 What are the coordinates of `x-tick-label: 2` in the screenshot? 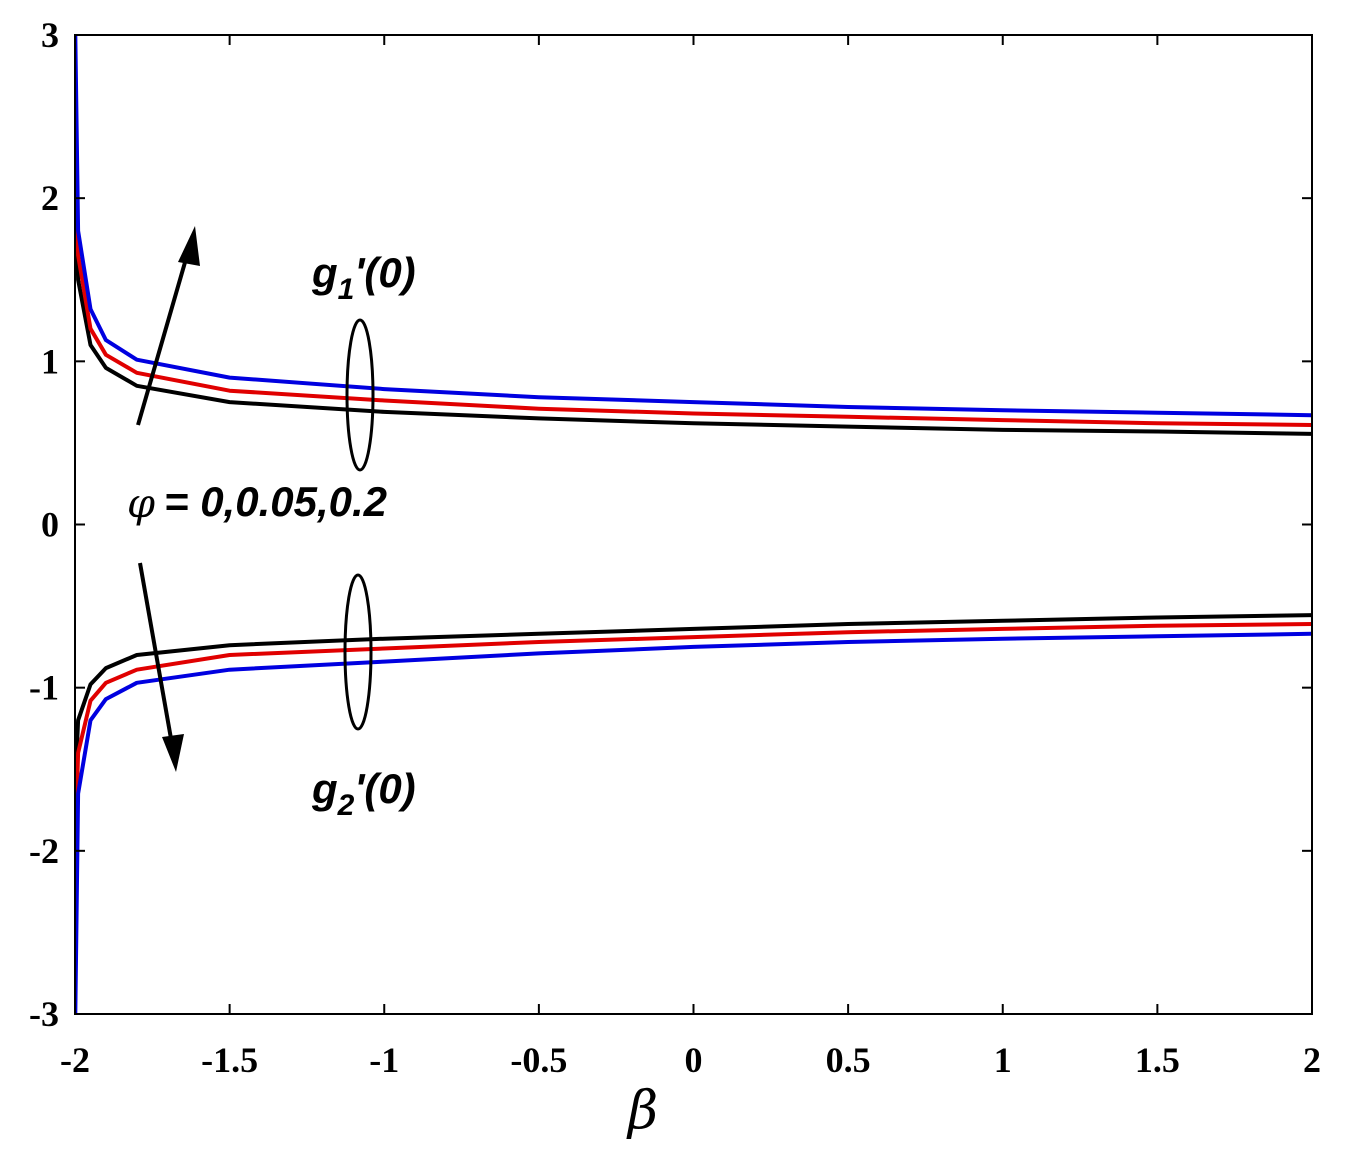 It's located at (1312, 1060).